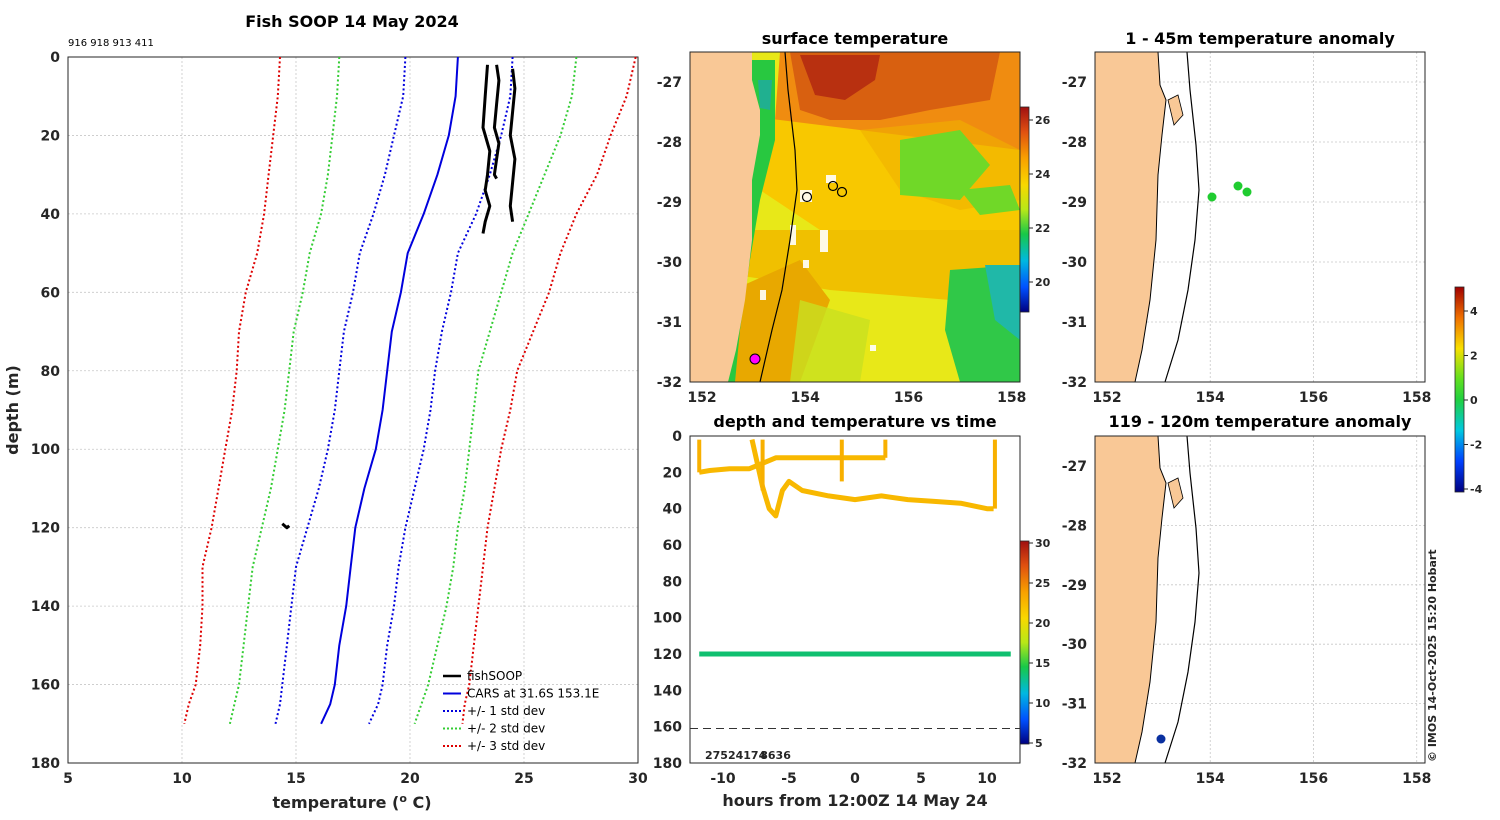 This screenshot has width=1500, height=820. What do you see at coordinates (673, 473) in the screenshot?
I see `timeplot-y-tick: 20` at bounding box center [673, 473].